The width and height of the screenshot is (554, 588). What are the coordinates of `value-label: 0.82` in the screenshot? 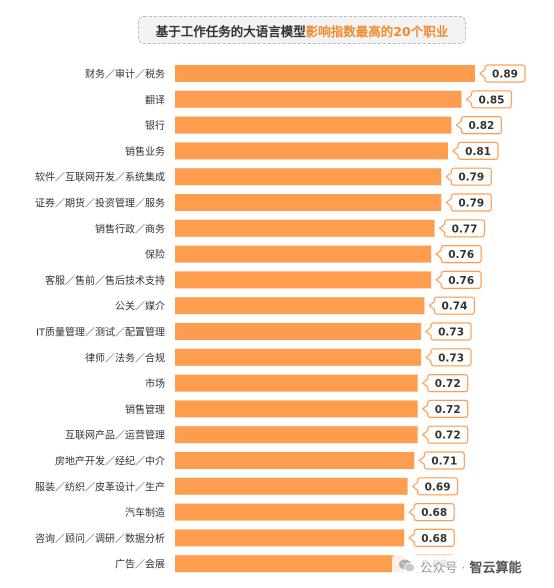 It's located at (481, 126).